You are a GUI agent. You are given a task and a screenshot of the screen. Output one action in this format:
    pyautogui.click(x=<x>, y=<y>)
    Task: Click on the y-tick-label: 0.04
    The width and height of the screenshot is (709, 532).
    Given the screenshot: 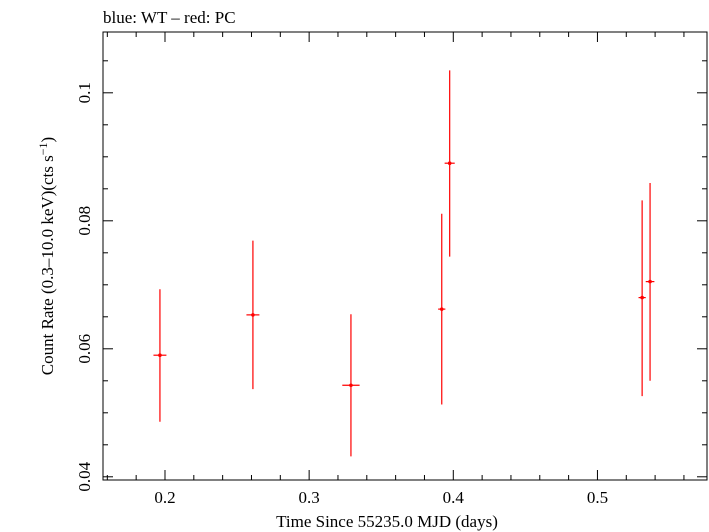 What is the action you would take?
    pyautogui.click(x=84, y=476)
    